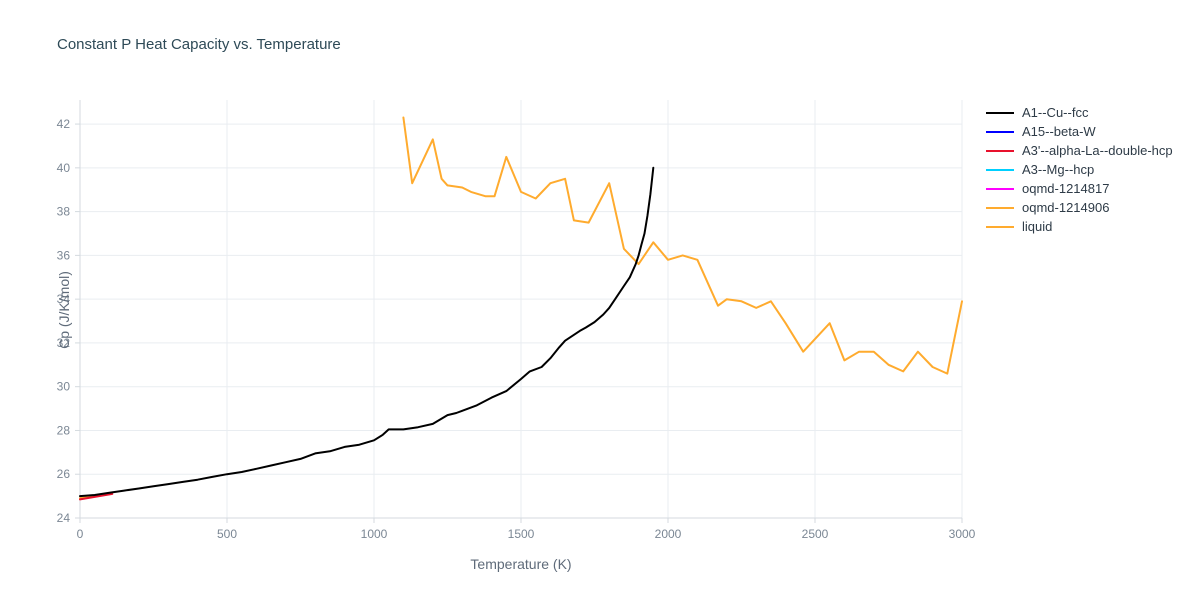  What do you see at coordinates (1055, 112) in the screenshot?
I see `legend-label: A1--Cu--fcc` at bounding box center [1055, 112].